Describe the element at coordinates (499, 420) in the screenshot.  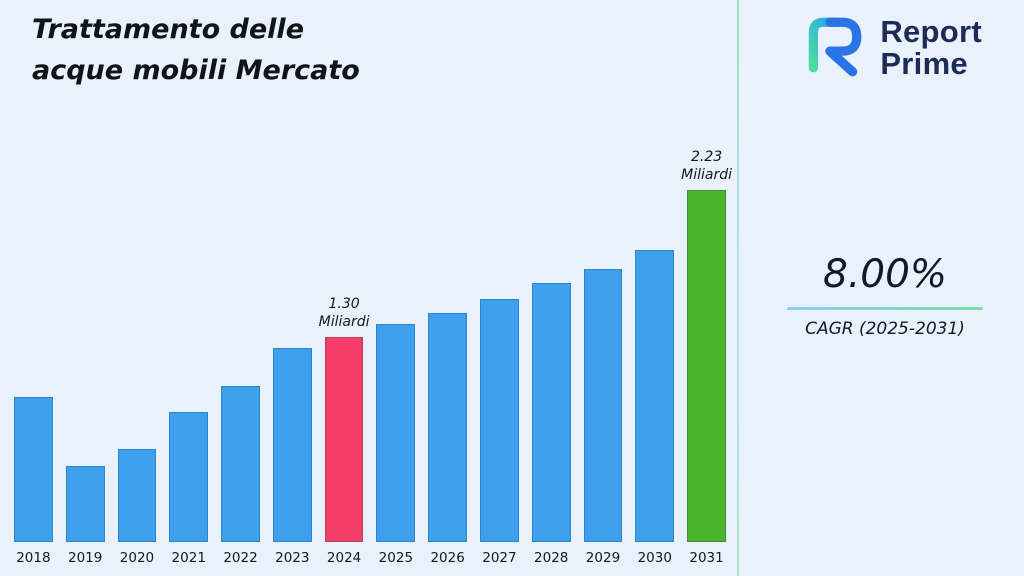
I see `bar-2027` at that location.